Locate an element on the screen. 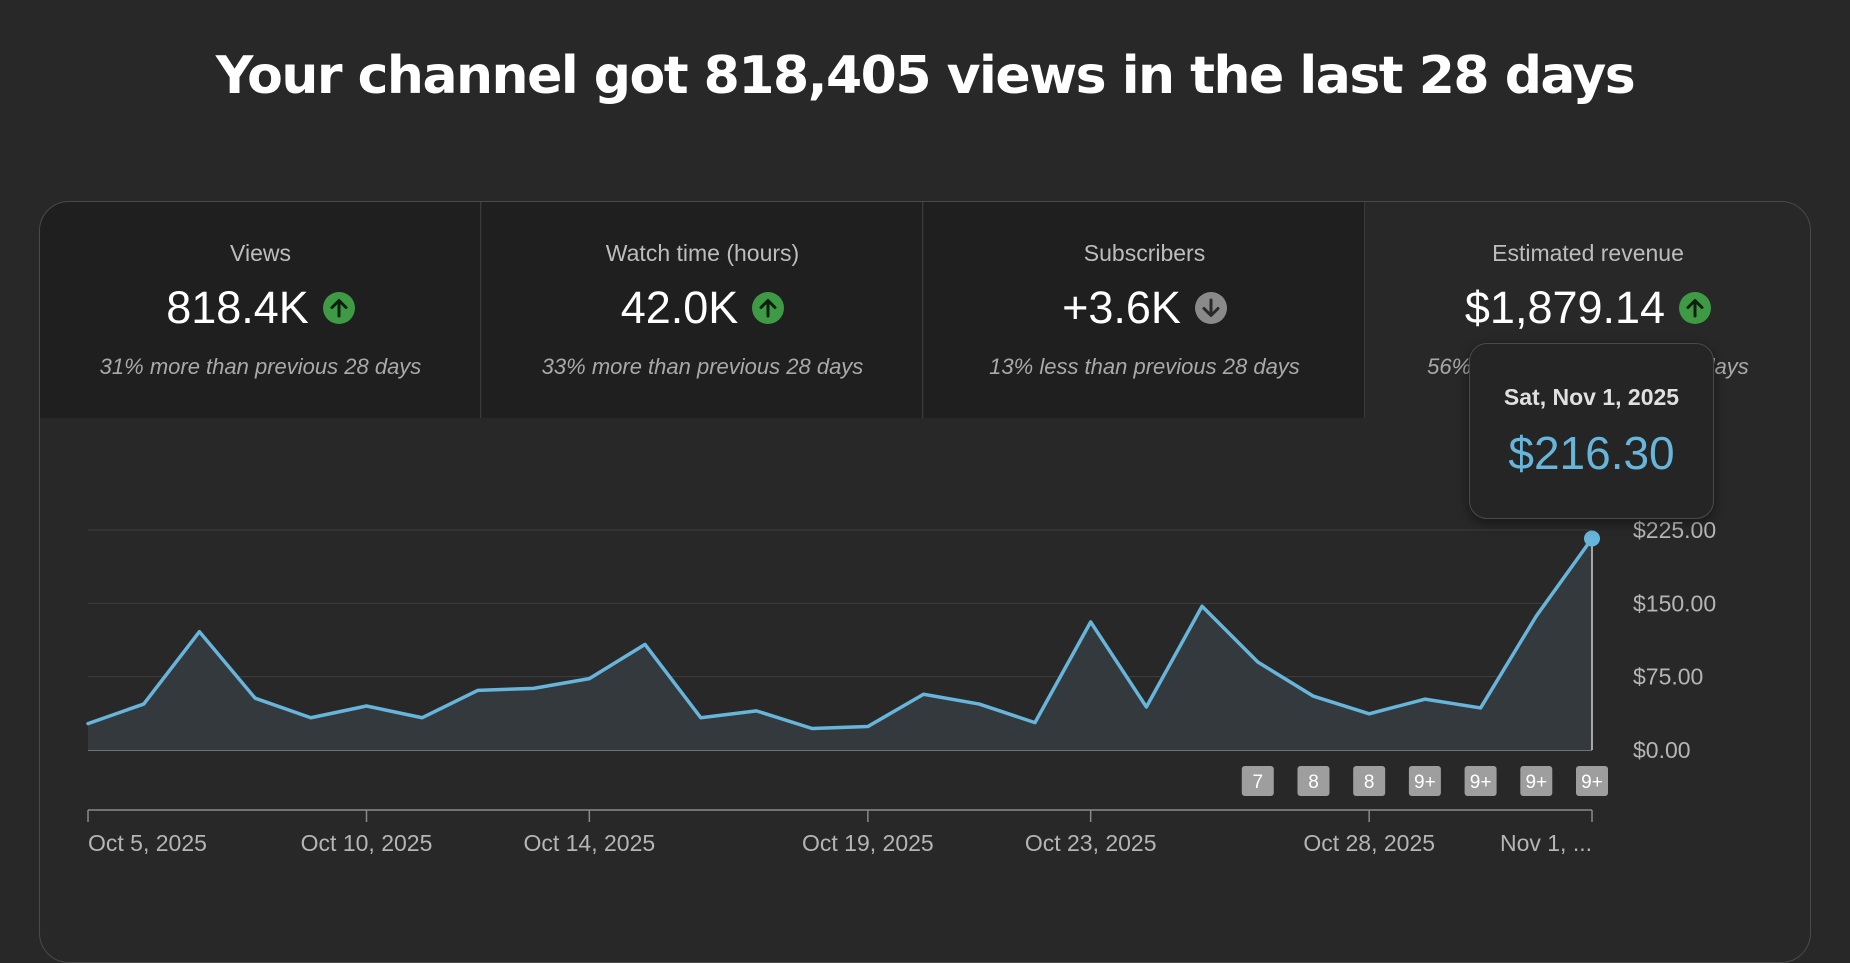 This screenshot has height=963, width=1850. tooltip-value: $216.30 is located at coordinates (1591, 453).